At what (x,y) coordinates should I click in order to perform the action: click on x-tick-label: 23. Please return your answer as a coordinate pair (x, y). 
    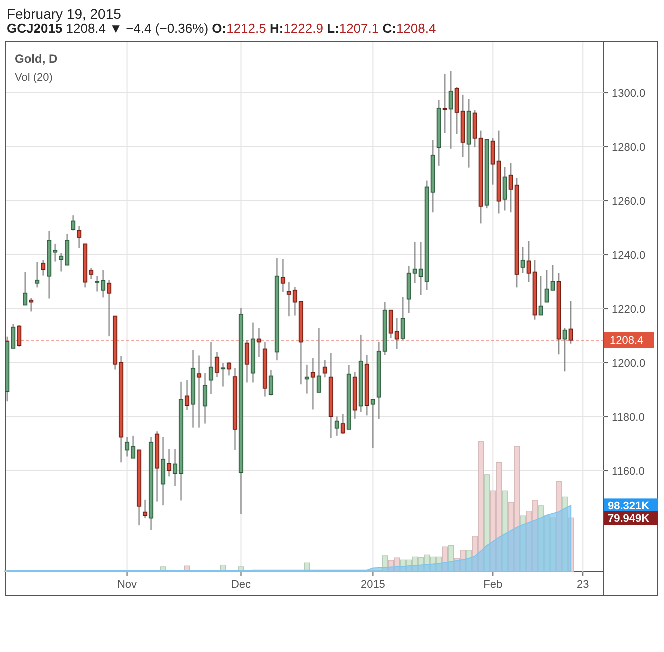
    Looking at the image, I should click on (583, 585).